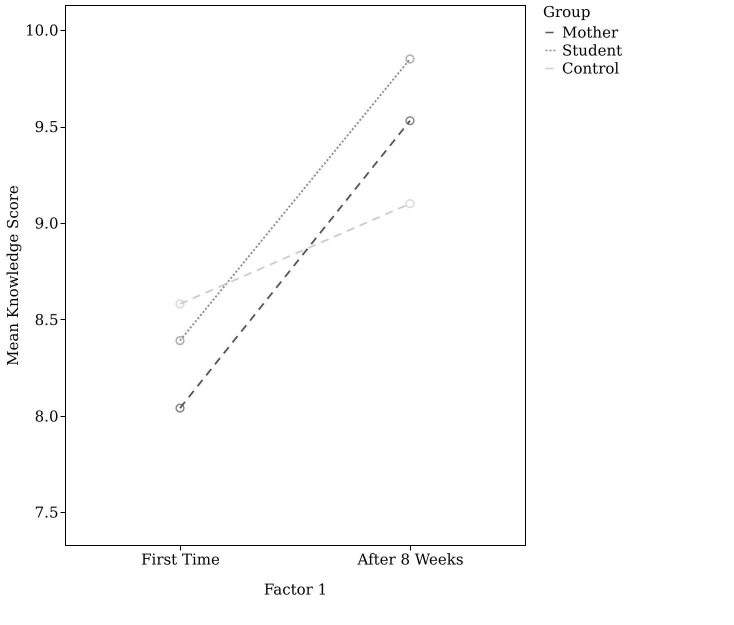  I want to click on y-tick-label: 9.5, so click(46, 127).